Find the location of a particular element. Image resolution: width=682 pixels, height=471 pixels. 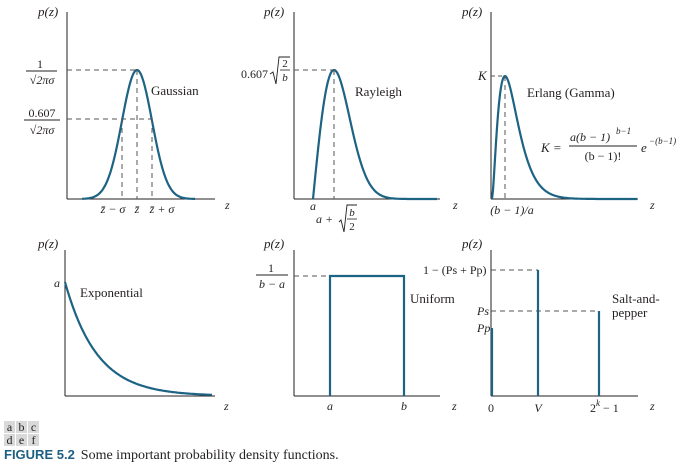

tick-v: V is located at coordinates (538, 408).